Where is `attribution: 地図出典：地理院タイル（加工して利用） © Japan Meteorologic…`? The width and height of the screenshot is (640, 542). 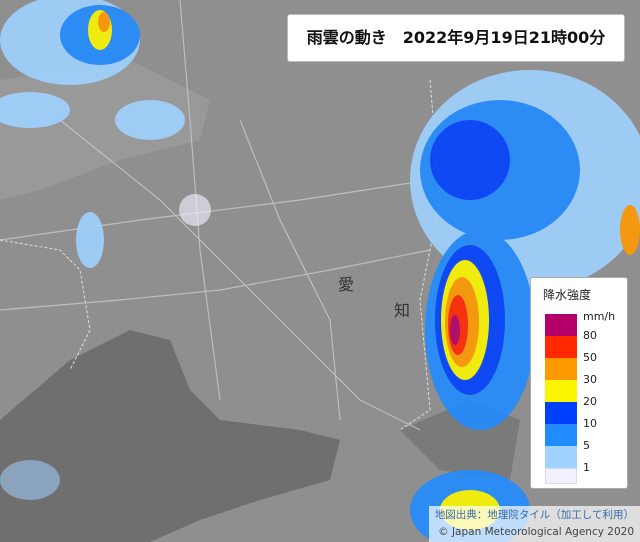
attribution: 地図出典：地理院タイル（加工して利用） © Japan Meteorologic… is located at coordinates (534, 524).